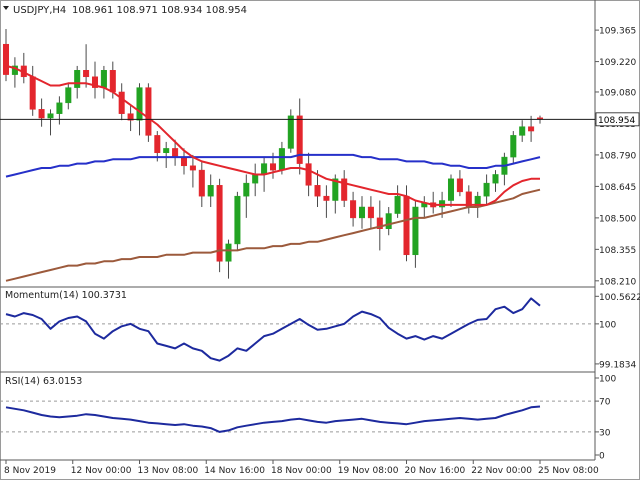  I want to click on time-axis-label: 18 Nov 00:00, so click(301, 471).